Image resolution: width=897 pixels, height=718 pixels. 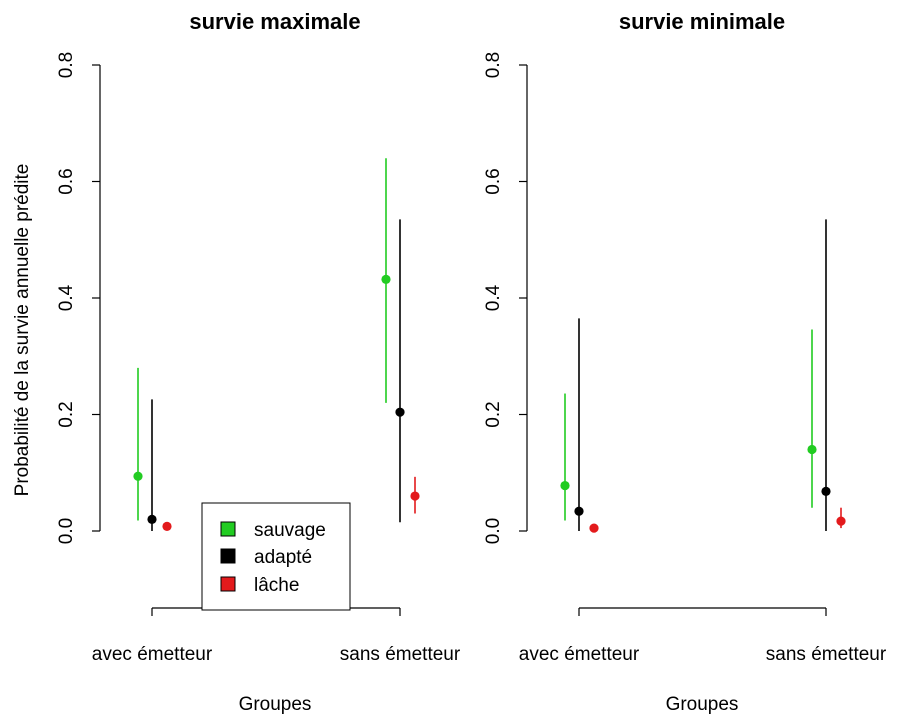 What do you see at coordinates (290, 530) in the screenshot?
I see `legend-label-sauvage: sauvage` at bounding box center [290, 530].